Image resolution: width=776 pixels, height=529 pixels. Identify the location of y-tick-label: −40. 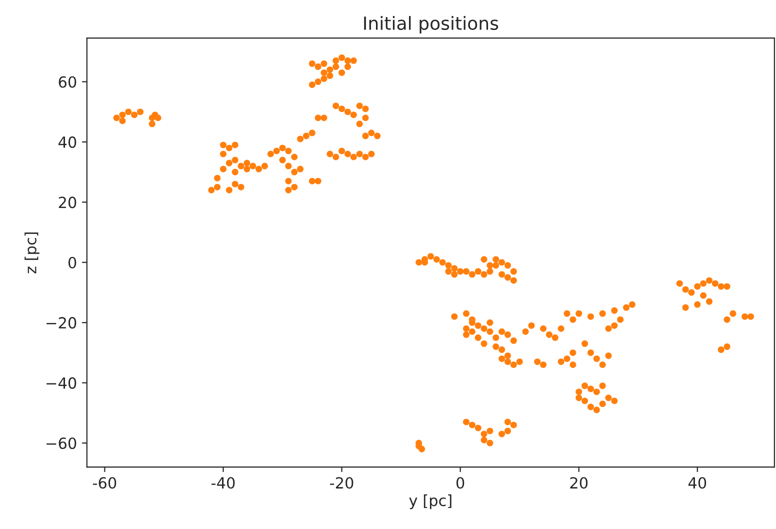
(61, 383).